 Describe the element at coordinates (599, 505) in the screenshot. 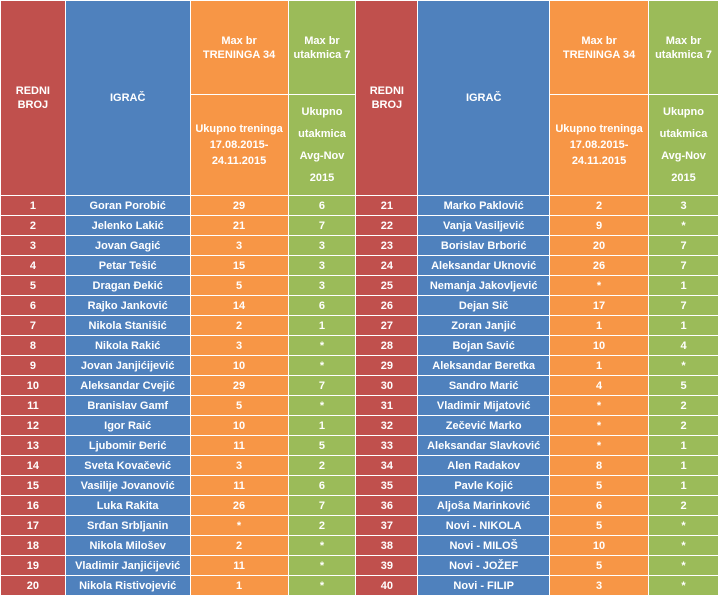

I see `trainings-count: 6` at that location.